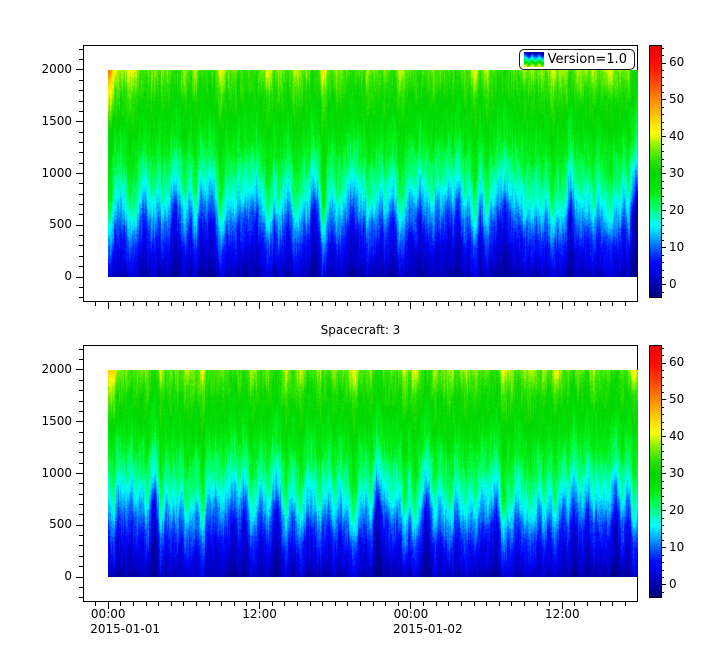  What do you see at coordinates (56, 368) in the screenshot?
I see `y-tick-label: 2000` at bounding box center [56, 368].